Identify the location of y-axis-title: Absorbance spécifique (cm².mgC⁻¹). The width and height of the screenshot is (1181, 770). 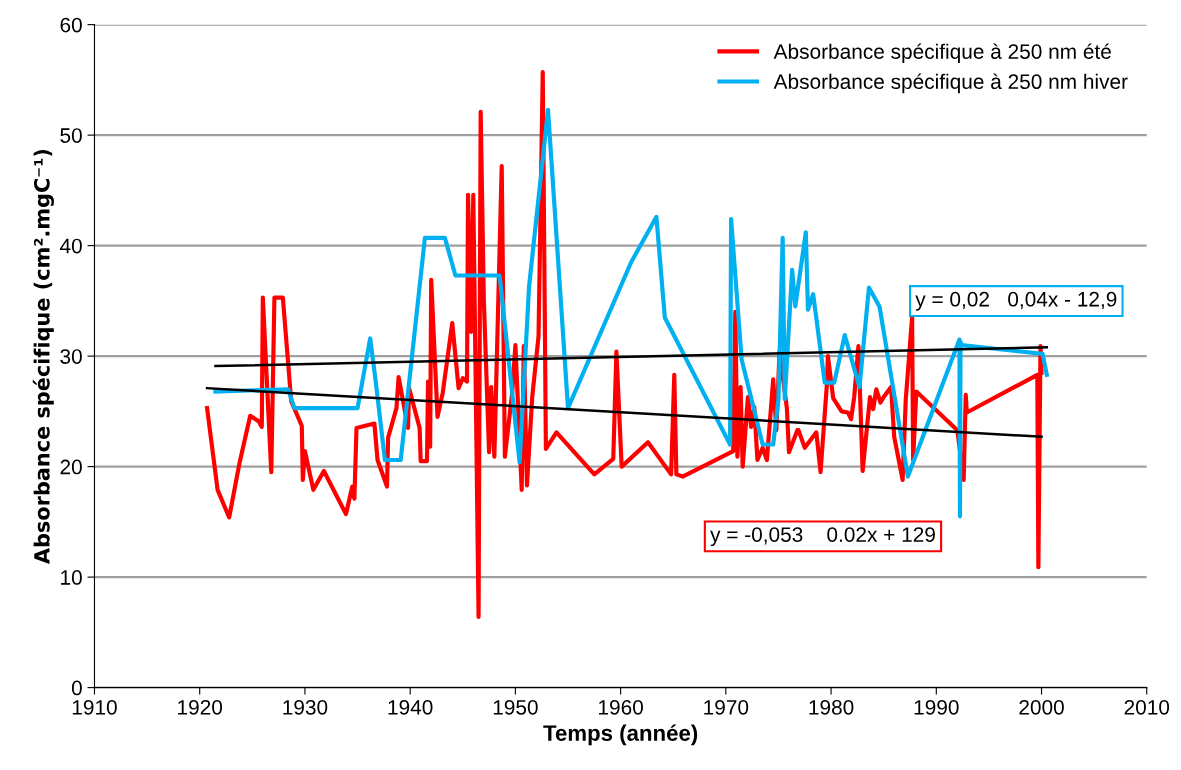
(43, 357).